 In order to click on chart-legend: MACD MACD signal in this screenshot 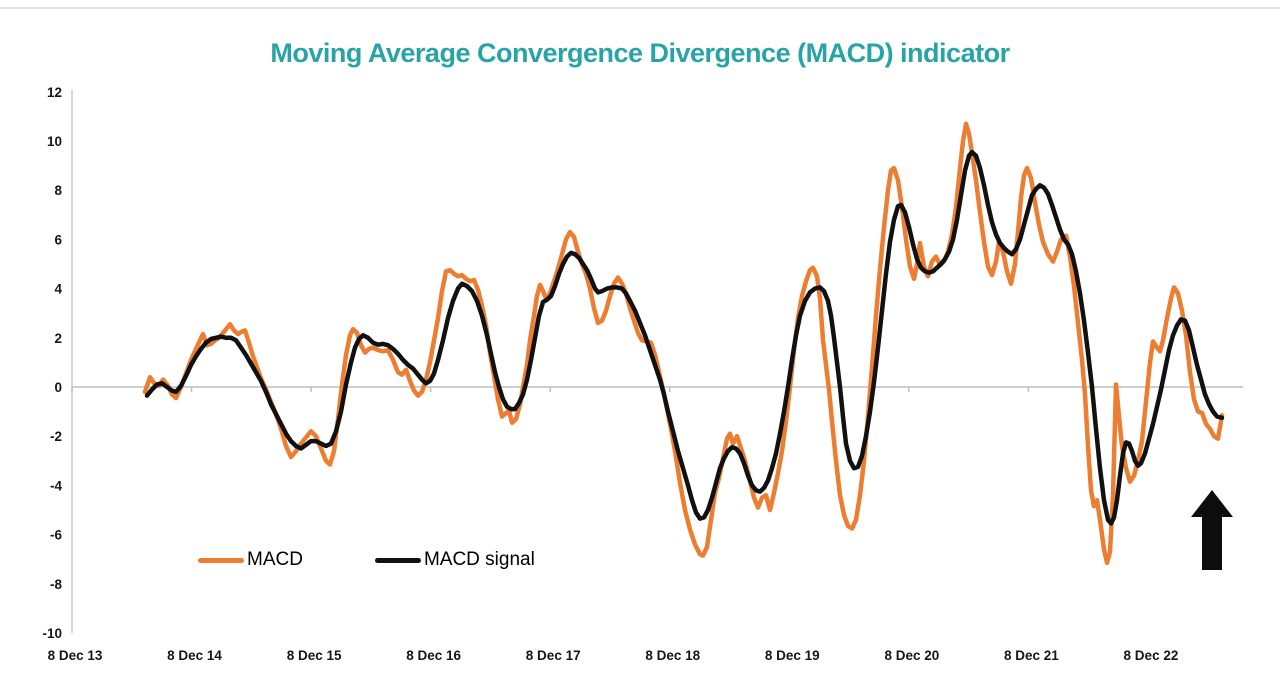, I will do `click(366, 560)`.